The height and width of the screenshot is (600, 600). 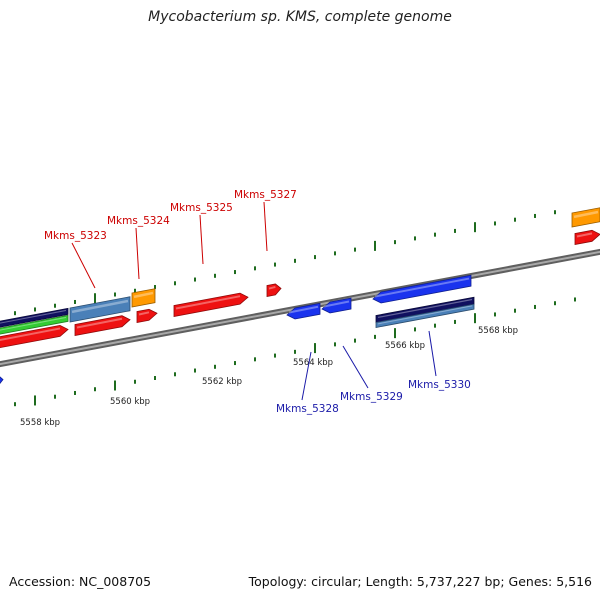 I want to click on scale-label: 5560 kbp, so click(x=130, y=402).